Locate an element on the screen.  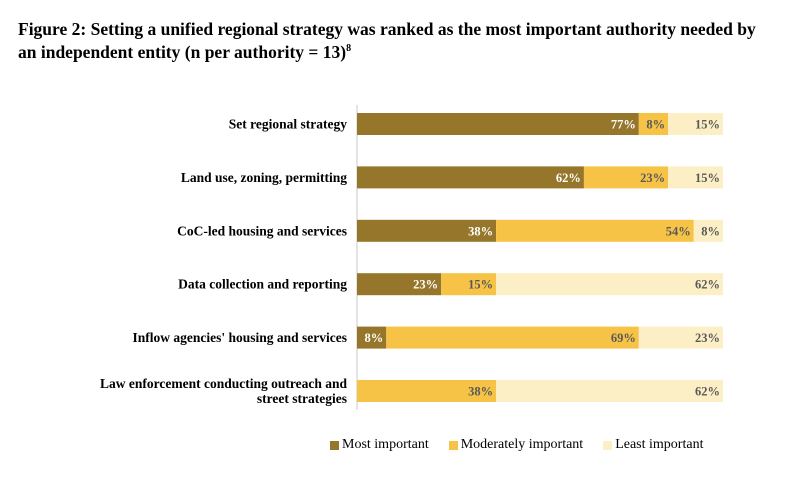
category-label: Set regional strategy is located at coordinates (288, 124).